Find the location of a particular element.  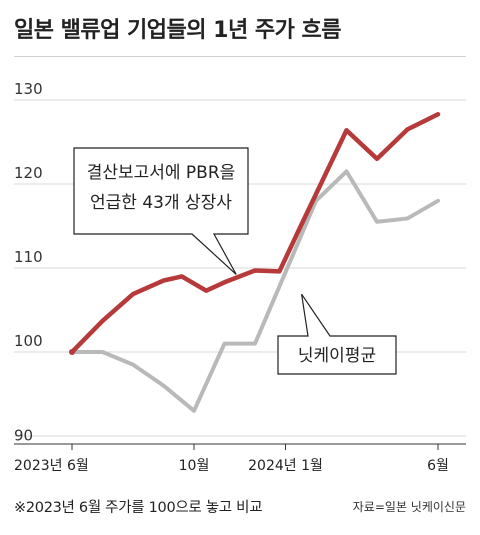

start-point is located at coordinates (72, 352).